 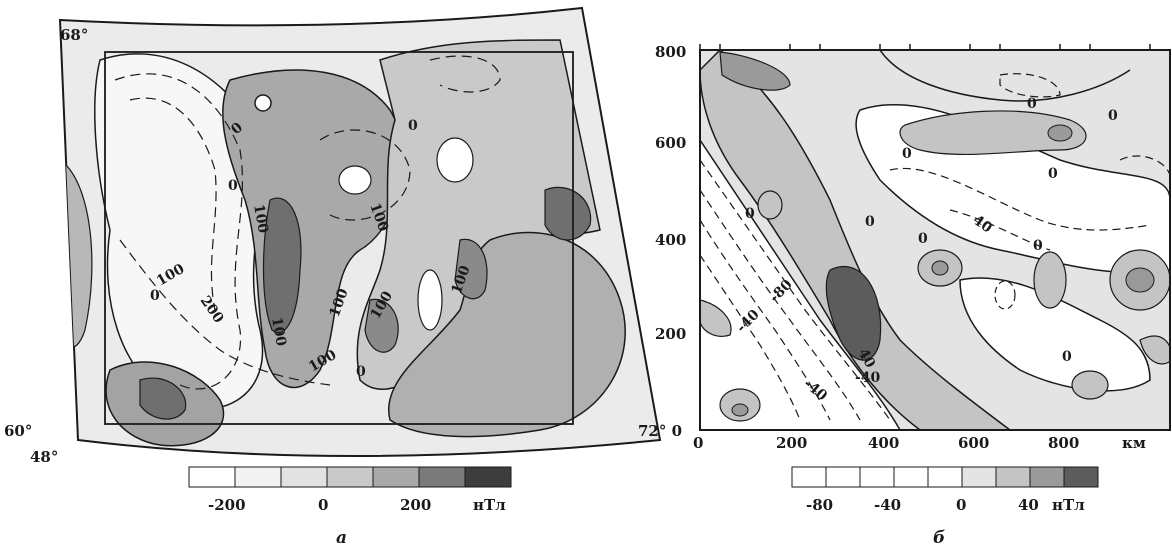 I want to click on legend-a: -200 0 200 нТл, so click(x=350, y=490).